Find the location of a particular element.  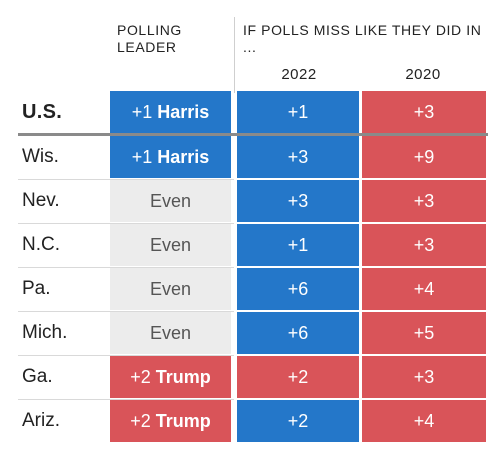

table-row: U.S. +1 Harris +1 +3 is located at coordinates (252, 112).